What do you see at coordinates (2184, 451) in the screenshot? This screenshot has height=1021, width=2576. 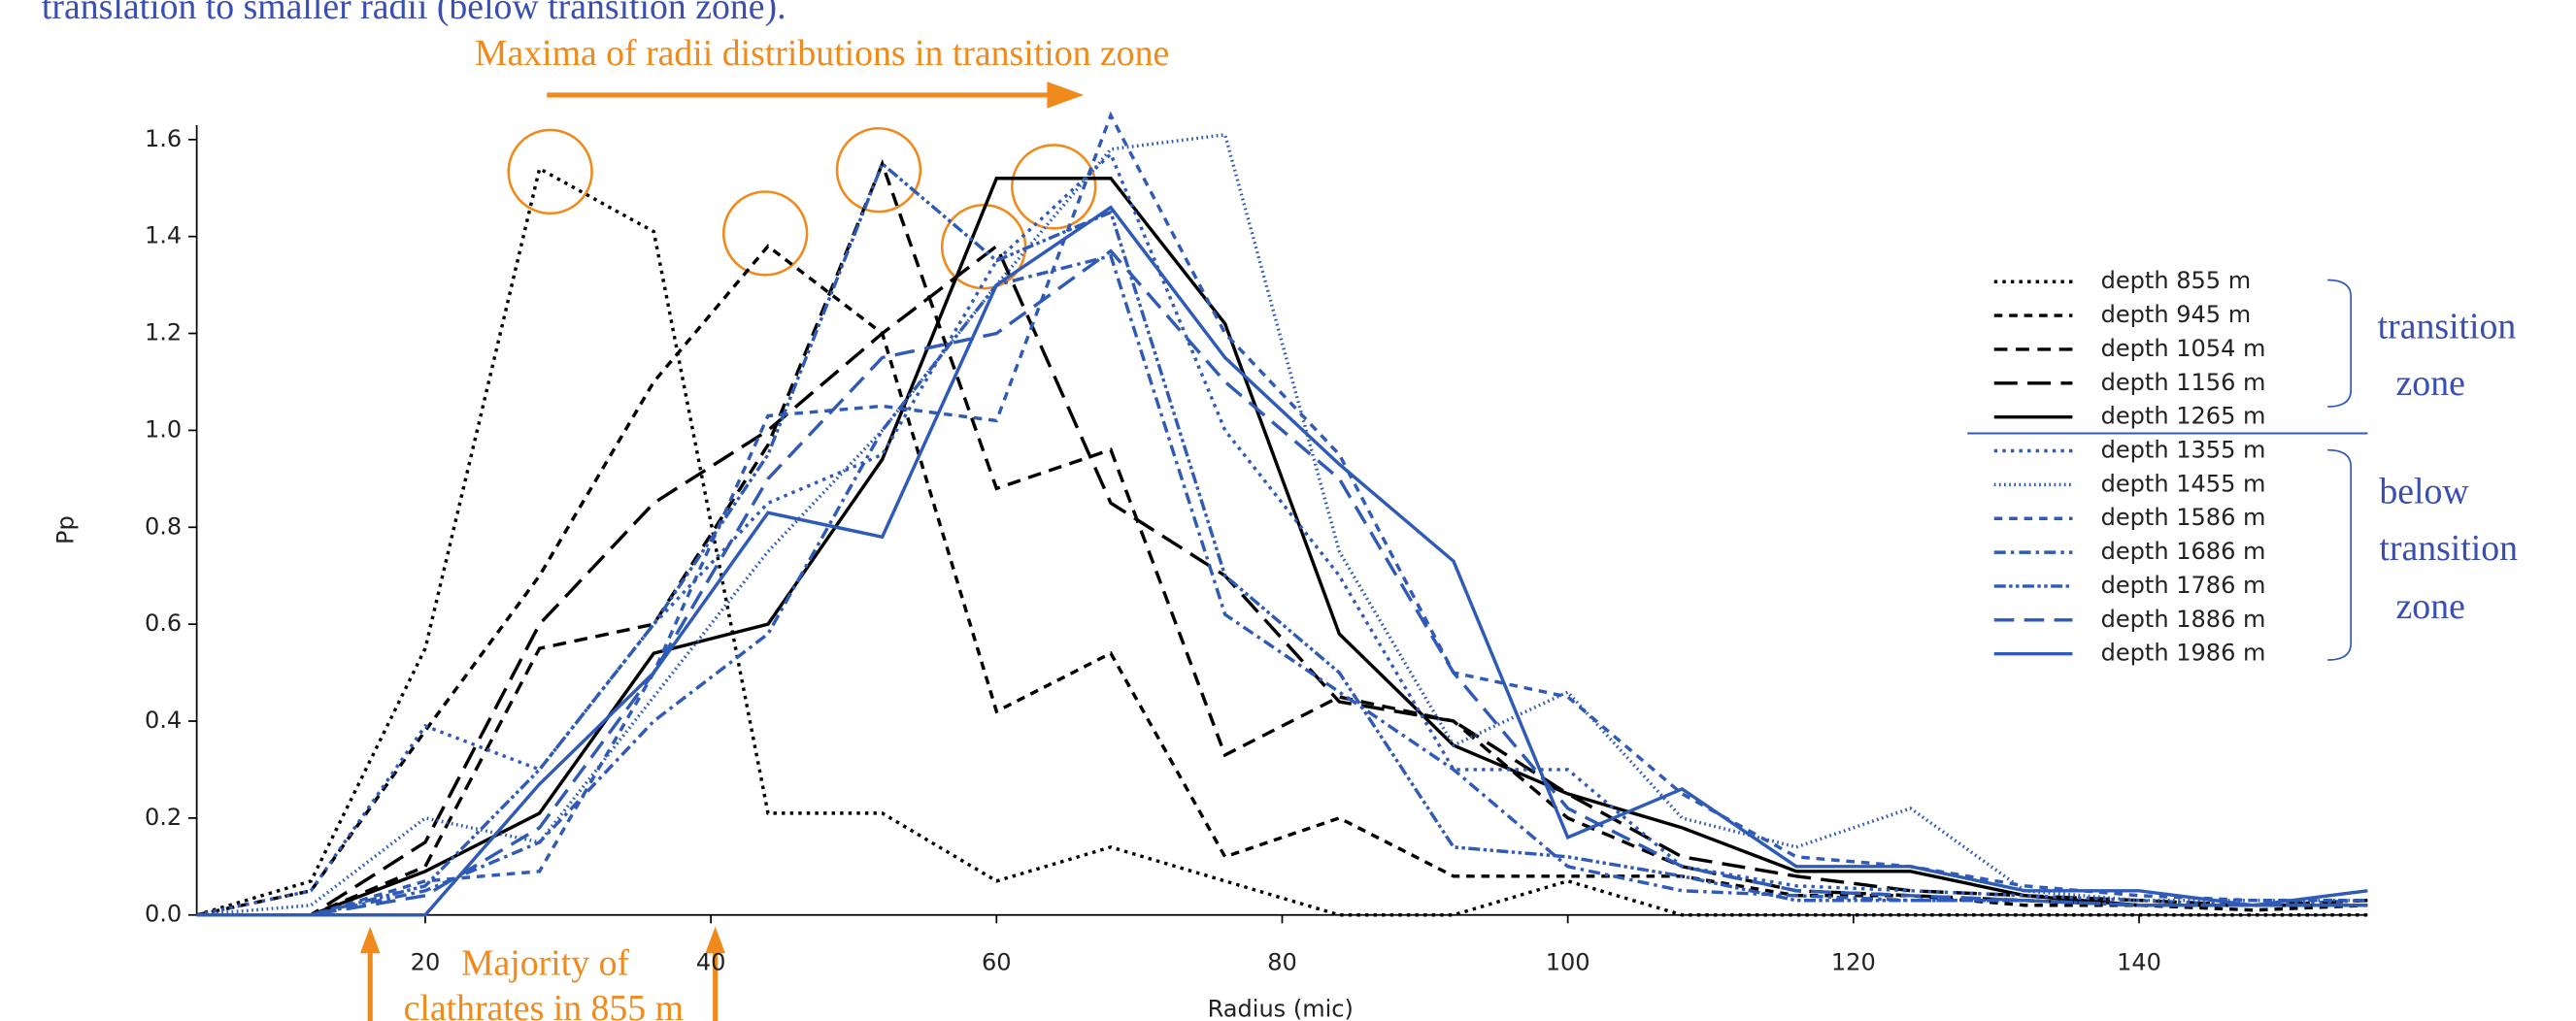 I see `legend-label: depth 1355 m` at bounding box center [2184, 451].